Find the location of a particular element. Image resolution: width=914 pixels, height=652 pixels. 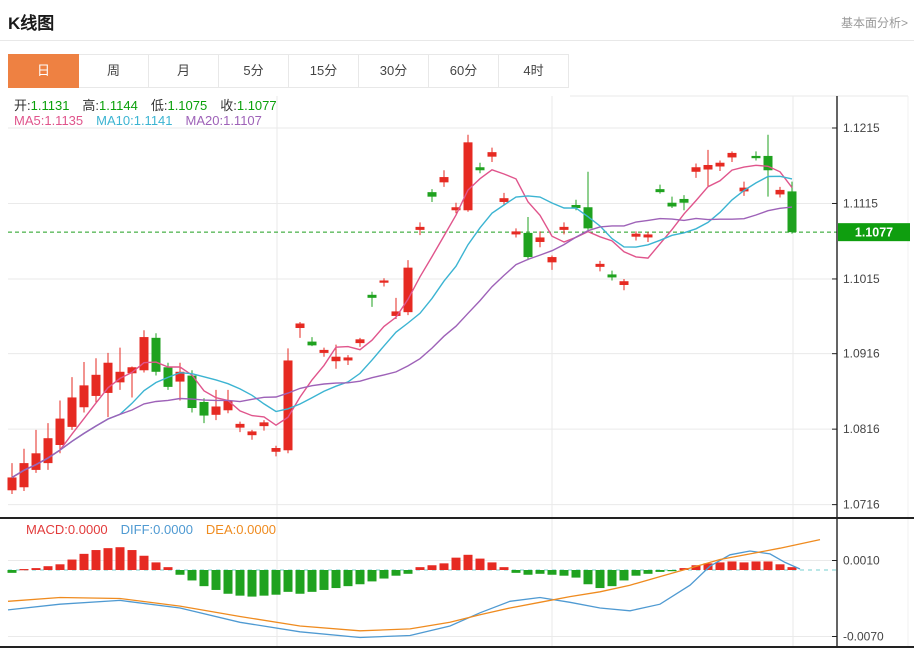

macd-lines is located at coordinates (414, 588).